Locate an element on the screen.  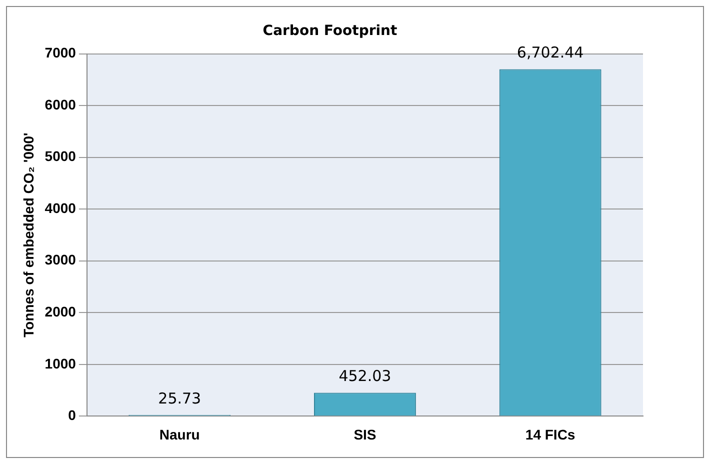
data-label: 25.73 is located at coordinates (180, 398).